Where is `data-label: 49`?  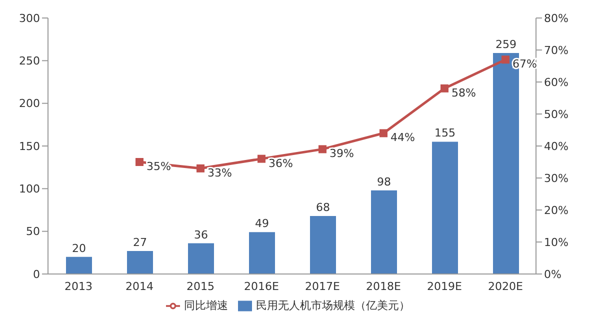
data-label: 49 is located at coordinates (262, 223).